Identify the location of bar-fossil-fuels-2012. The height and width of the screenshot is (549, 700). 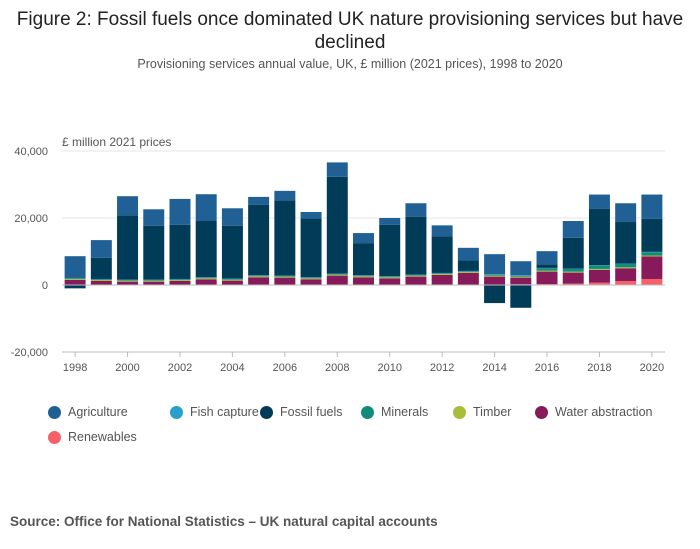
(442, 254).